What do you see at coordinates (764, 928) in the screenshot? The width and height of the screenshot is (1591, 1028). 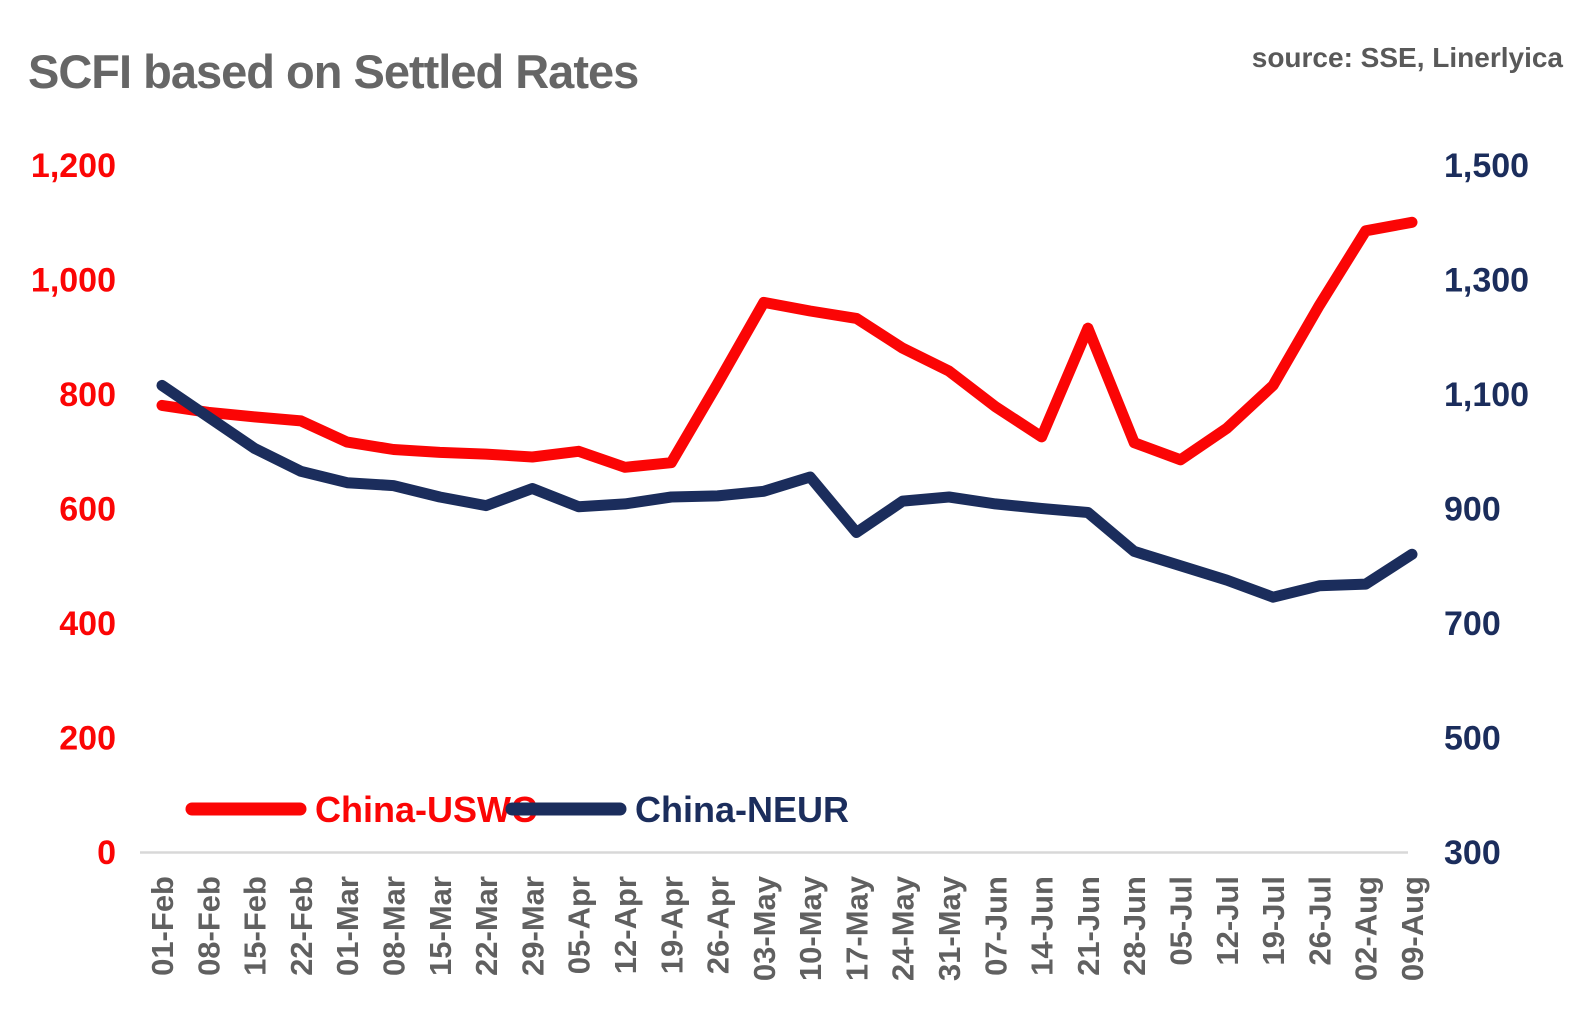 I see `x-axis-tick-label: 03-May` at bounding box center [764, 928].